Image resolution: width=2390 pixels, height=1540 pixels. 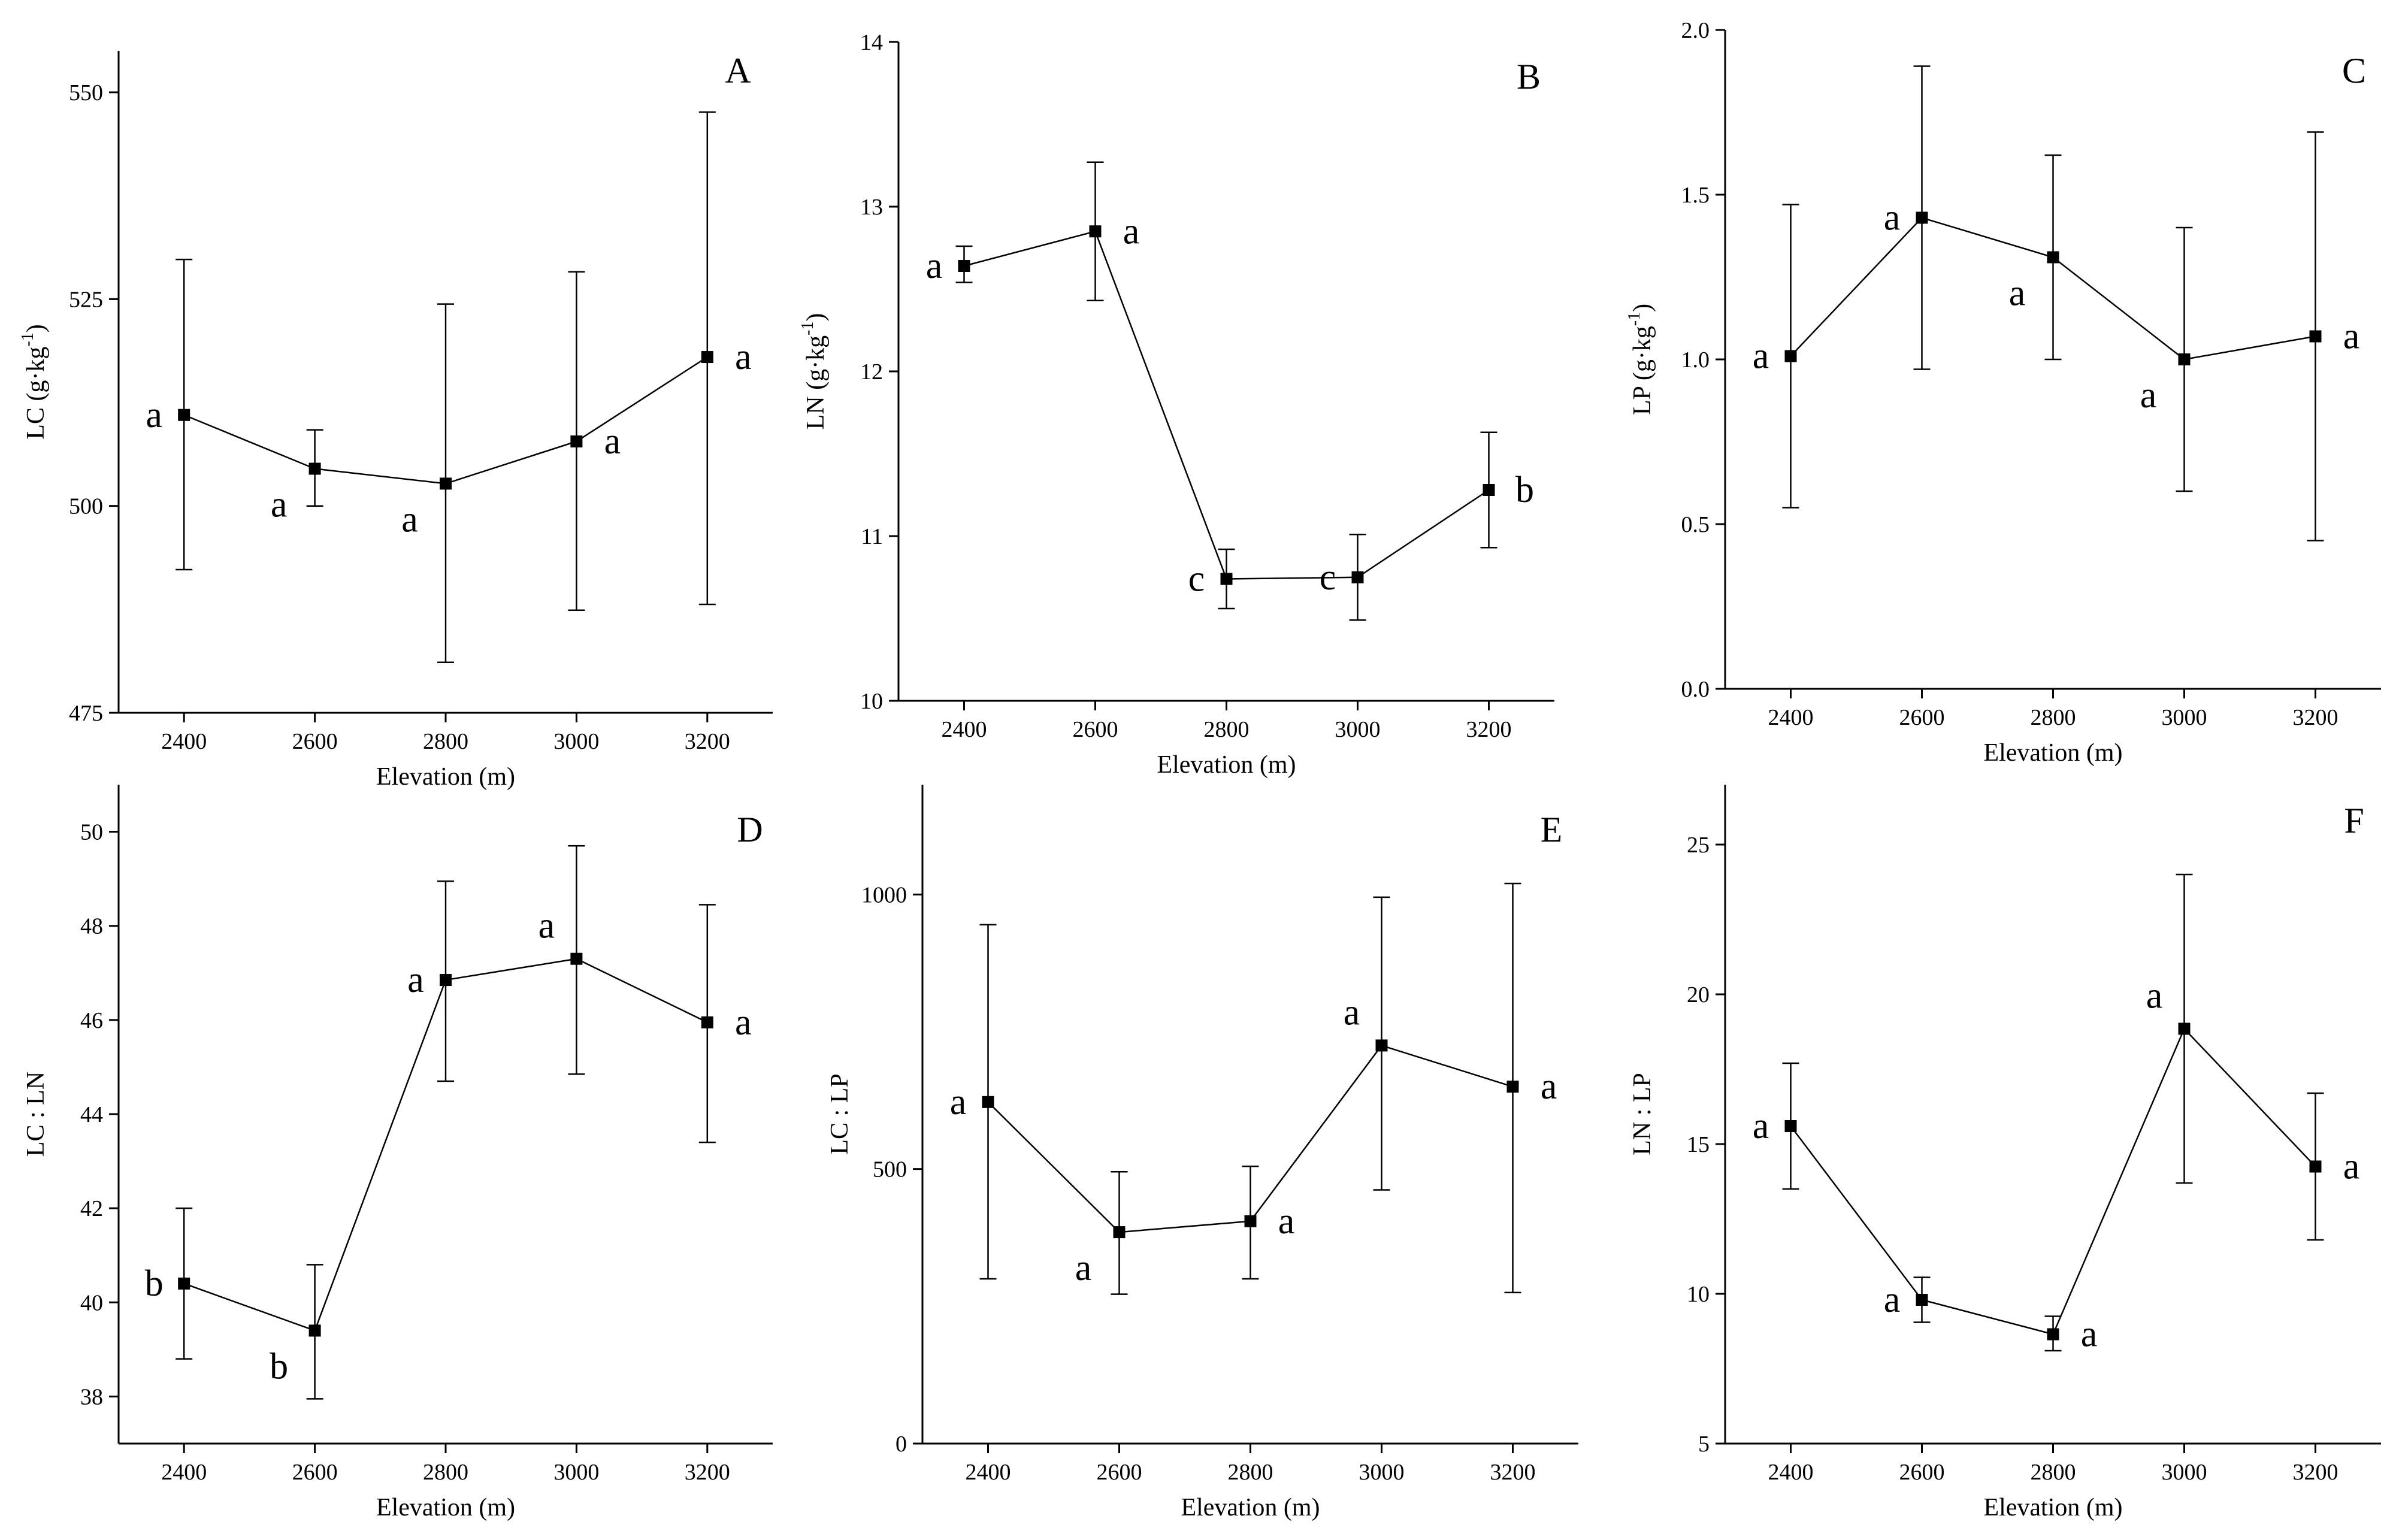 What do you see at coordinates (1698, 1144) in the screenshot?
I see `y-tick-label: 15` at bounding box center [1698, 1144].